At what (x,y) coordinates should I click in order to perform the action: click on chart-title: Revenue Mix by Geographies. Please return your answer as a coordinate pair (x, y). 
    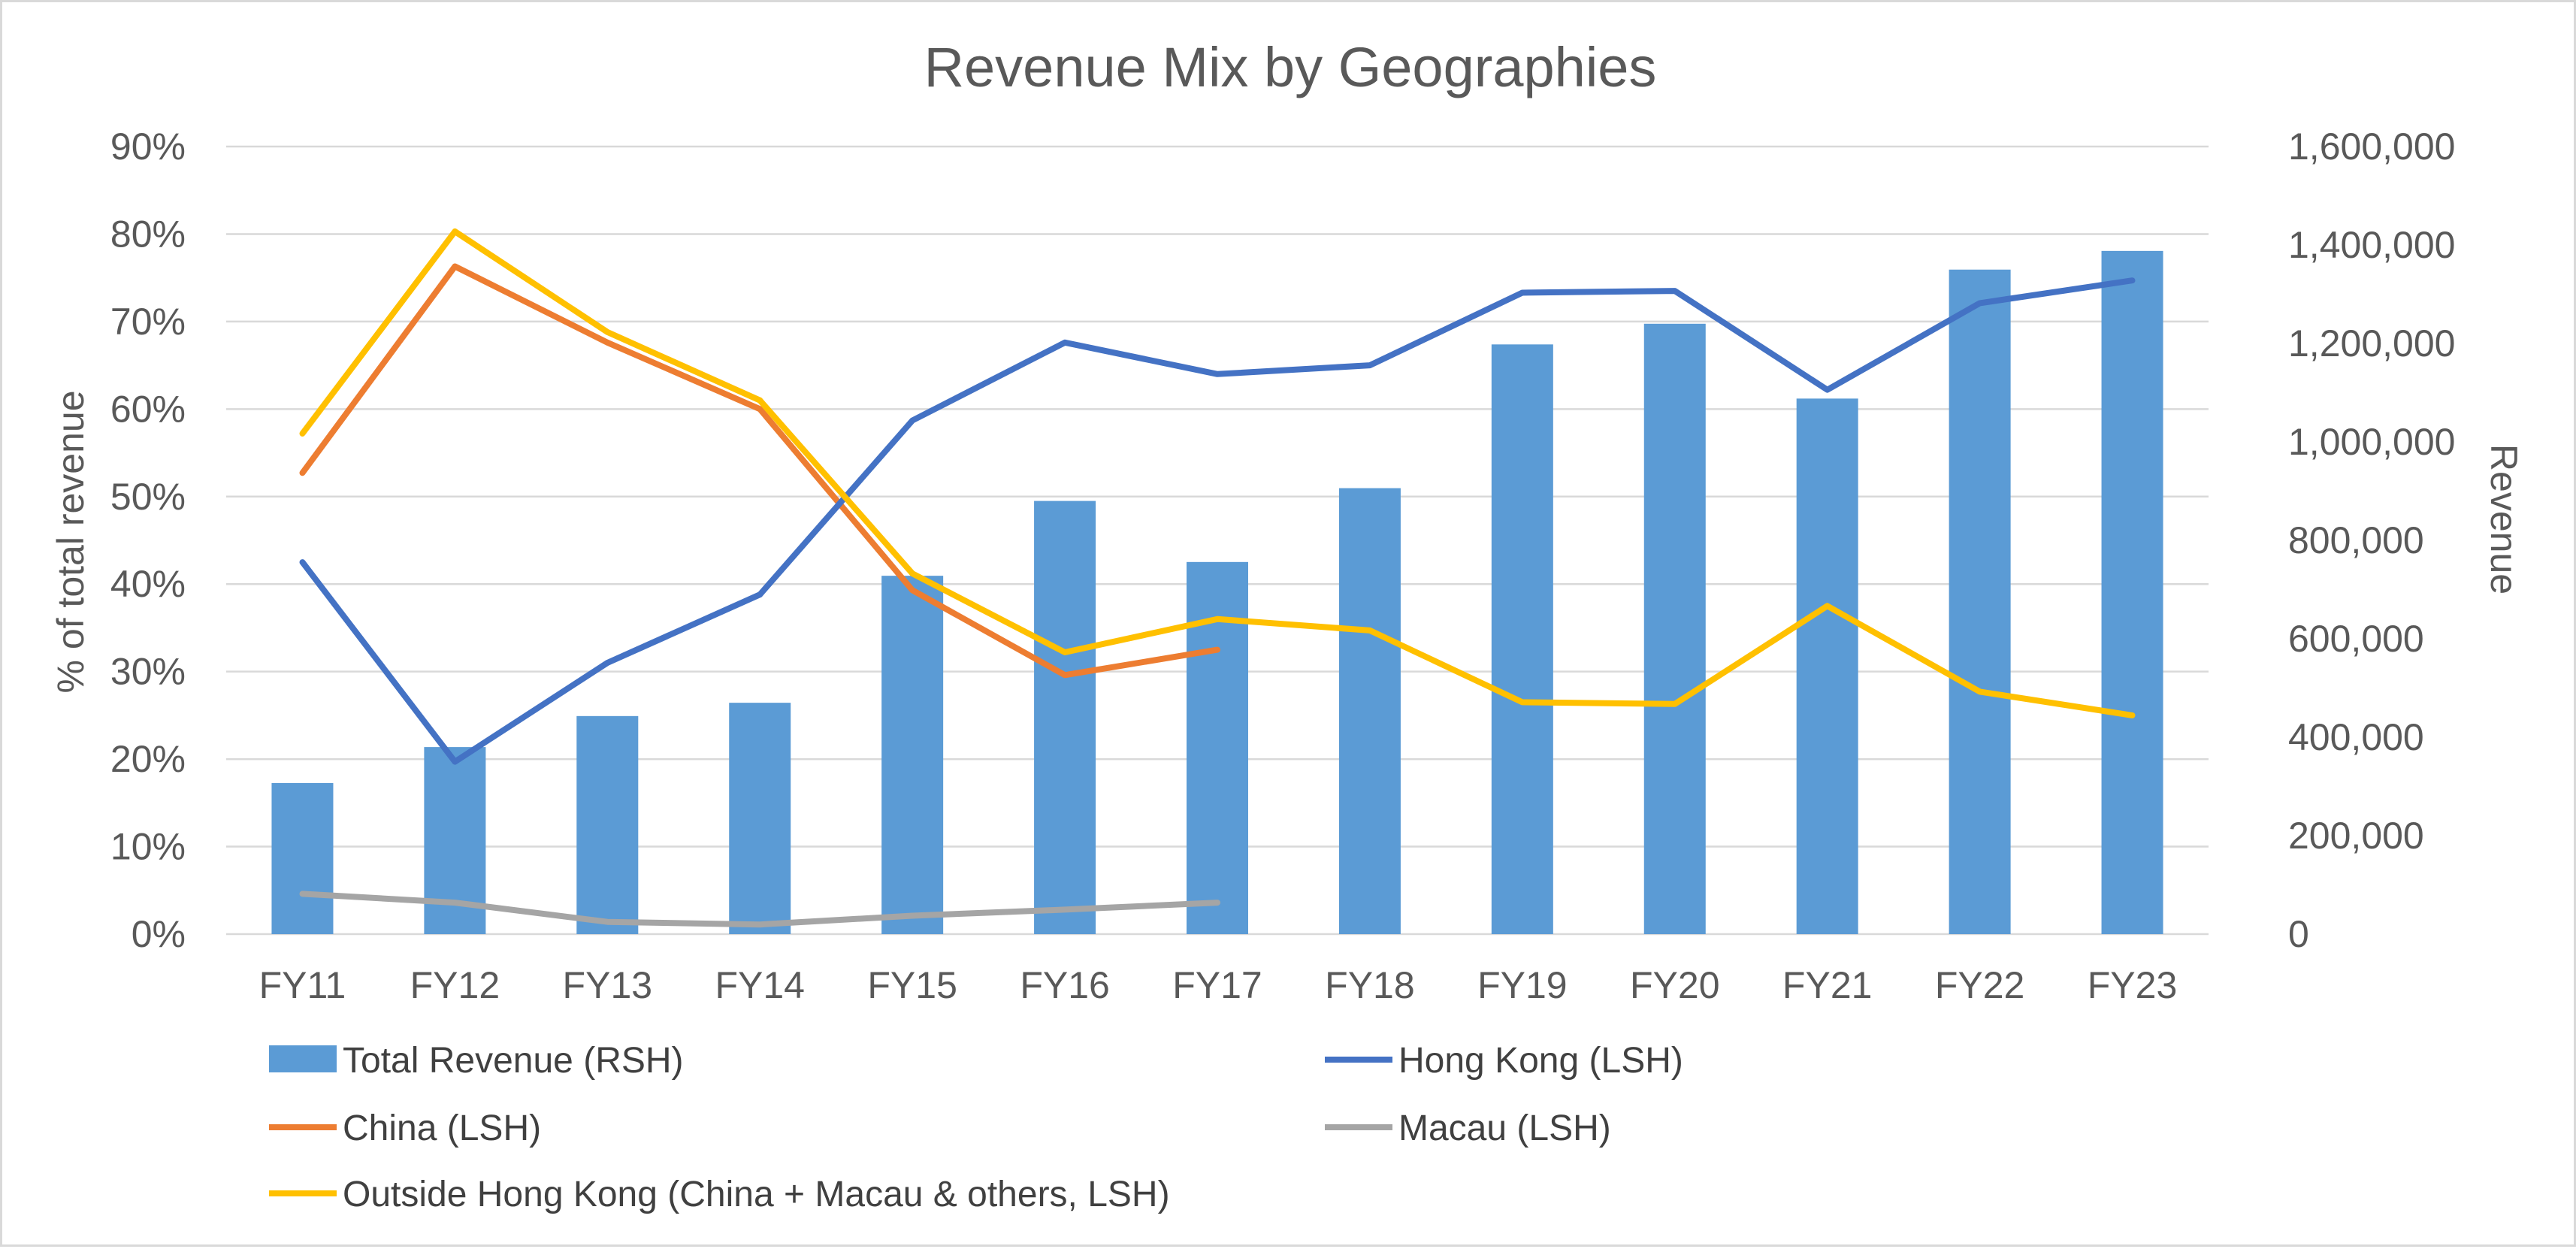
    Looking at the image, I should click on (1291, 67).